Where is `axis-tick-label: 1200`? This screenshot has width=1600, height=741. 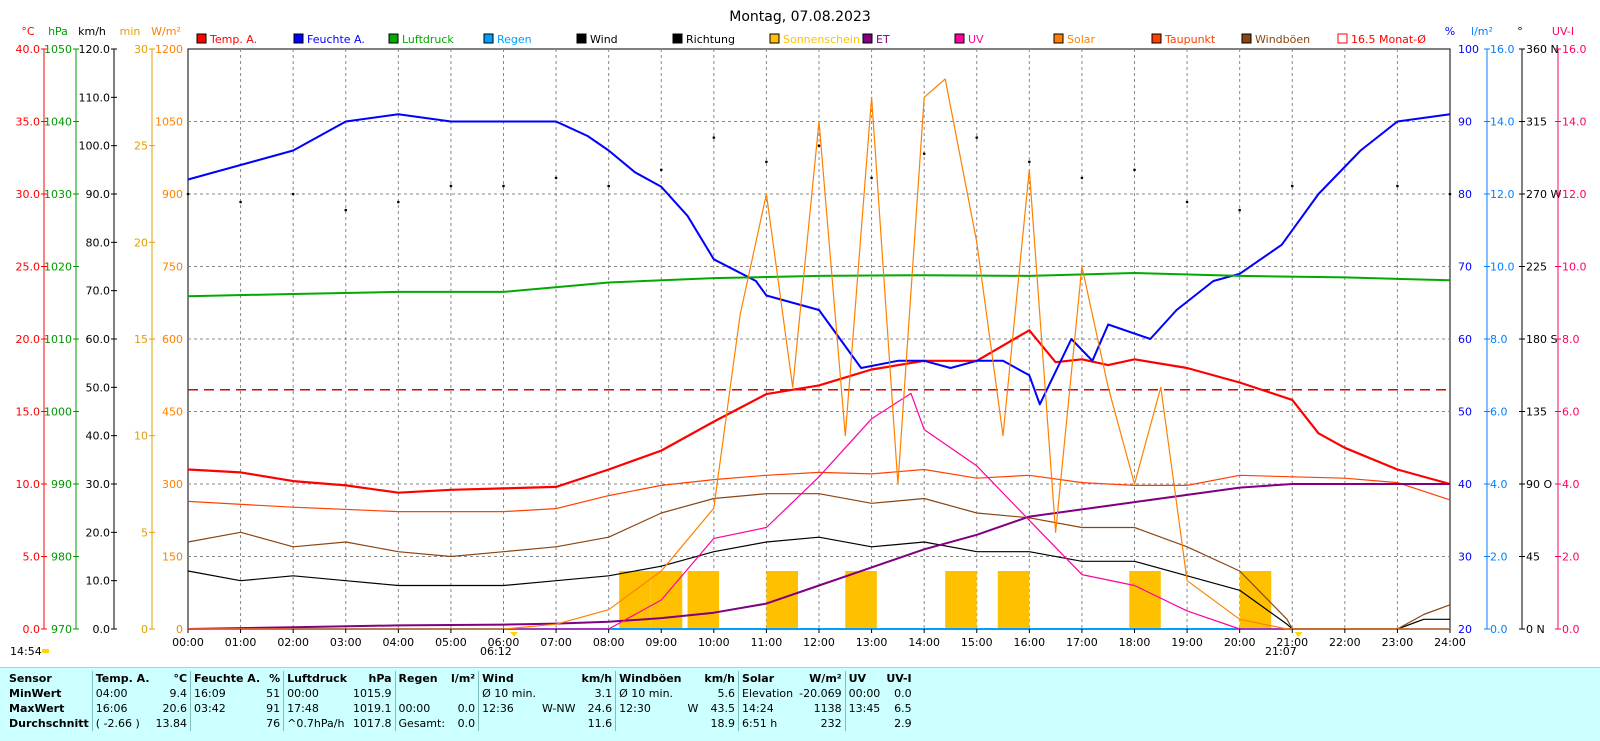
axis-tick-label: 1200 is located at coordinates (169, 49).